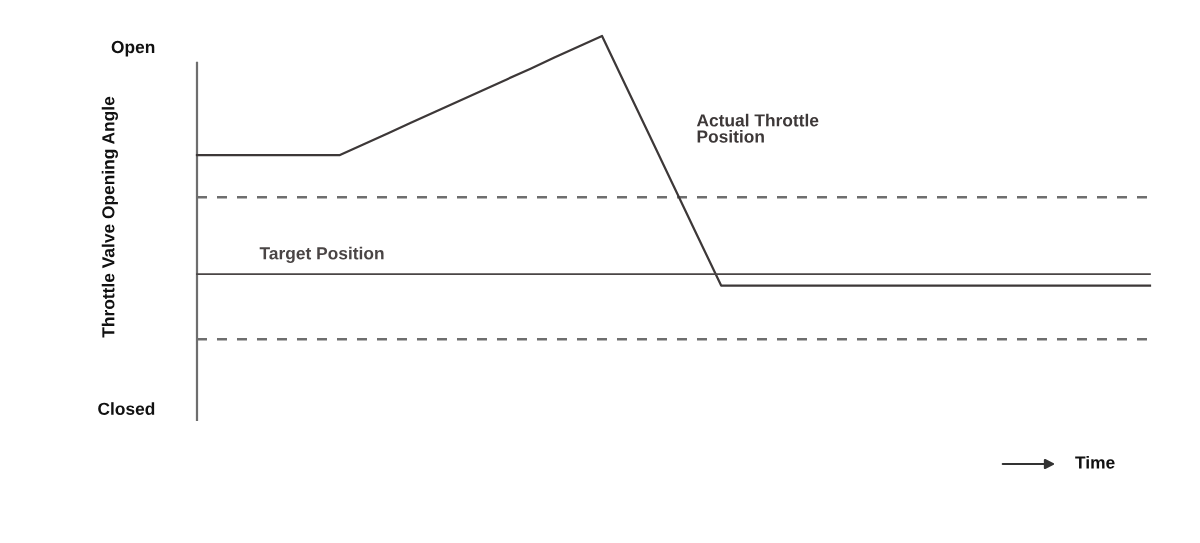  Describe the element at coordinates (126, 408) in the screenshot. I see `text: Closed` at that location.